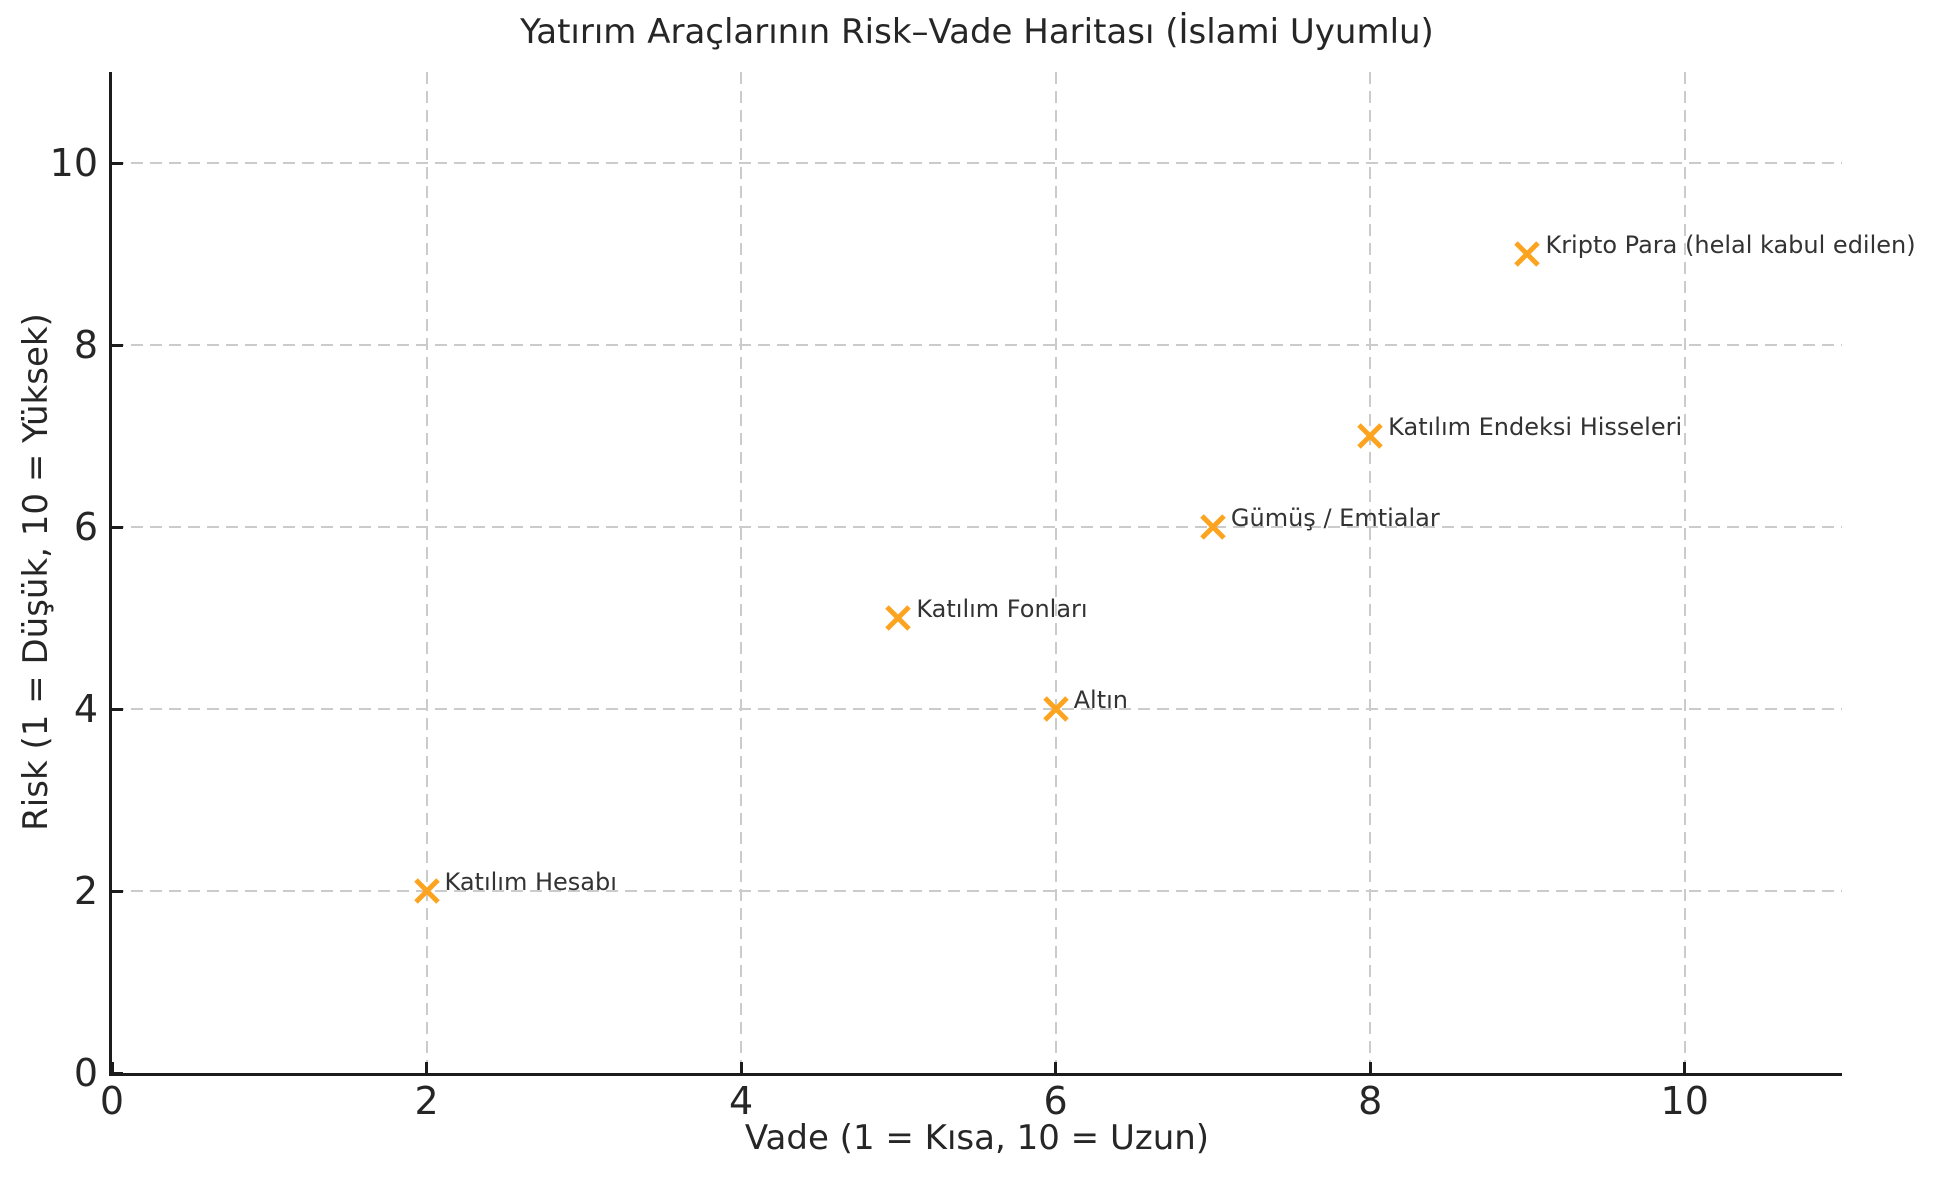 Image resolution: width=1949 pixels, height=1180 pixels. What do you see at coordinates (85, 1073) in the screenshot?
I see `y-tick-label-0: 0` at bounding box center [85, 1073].